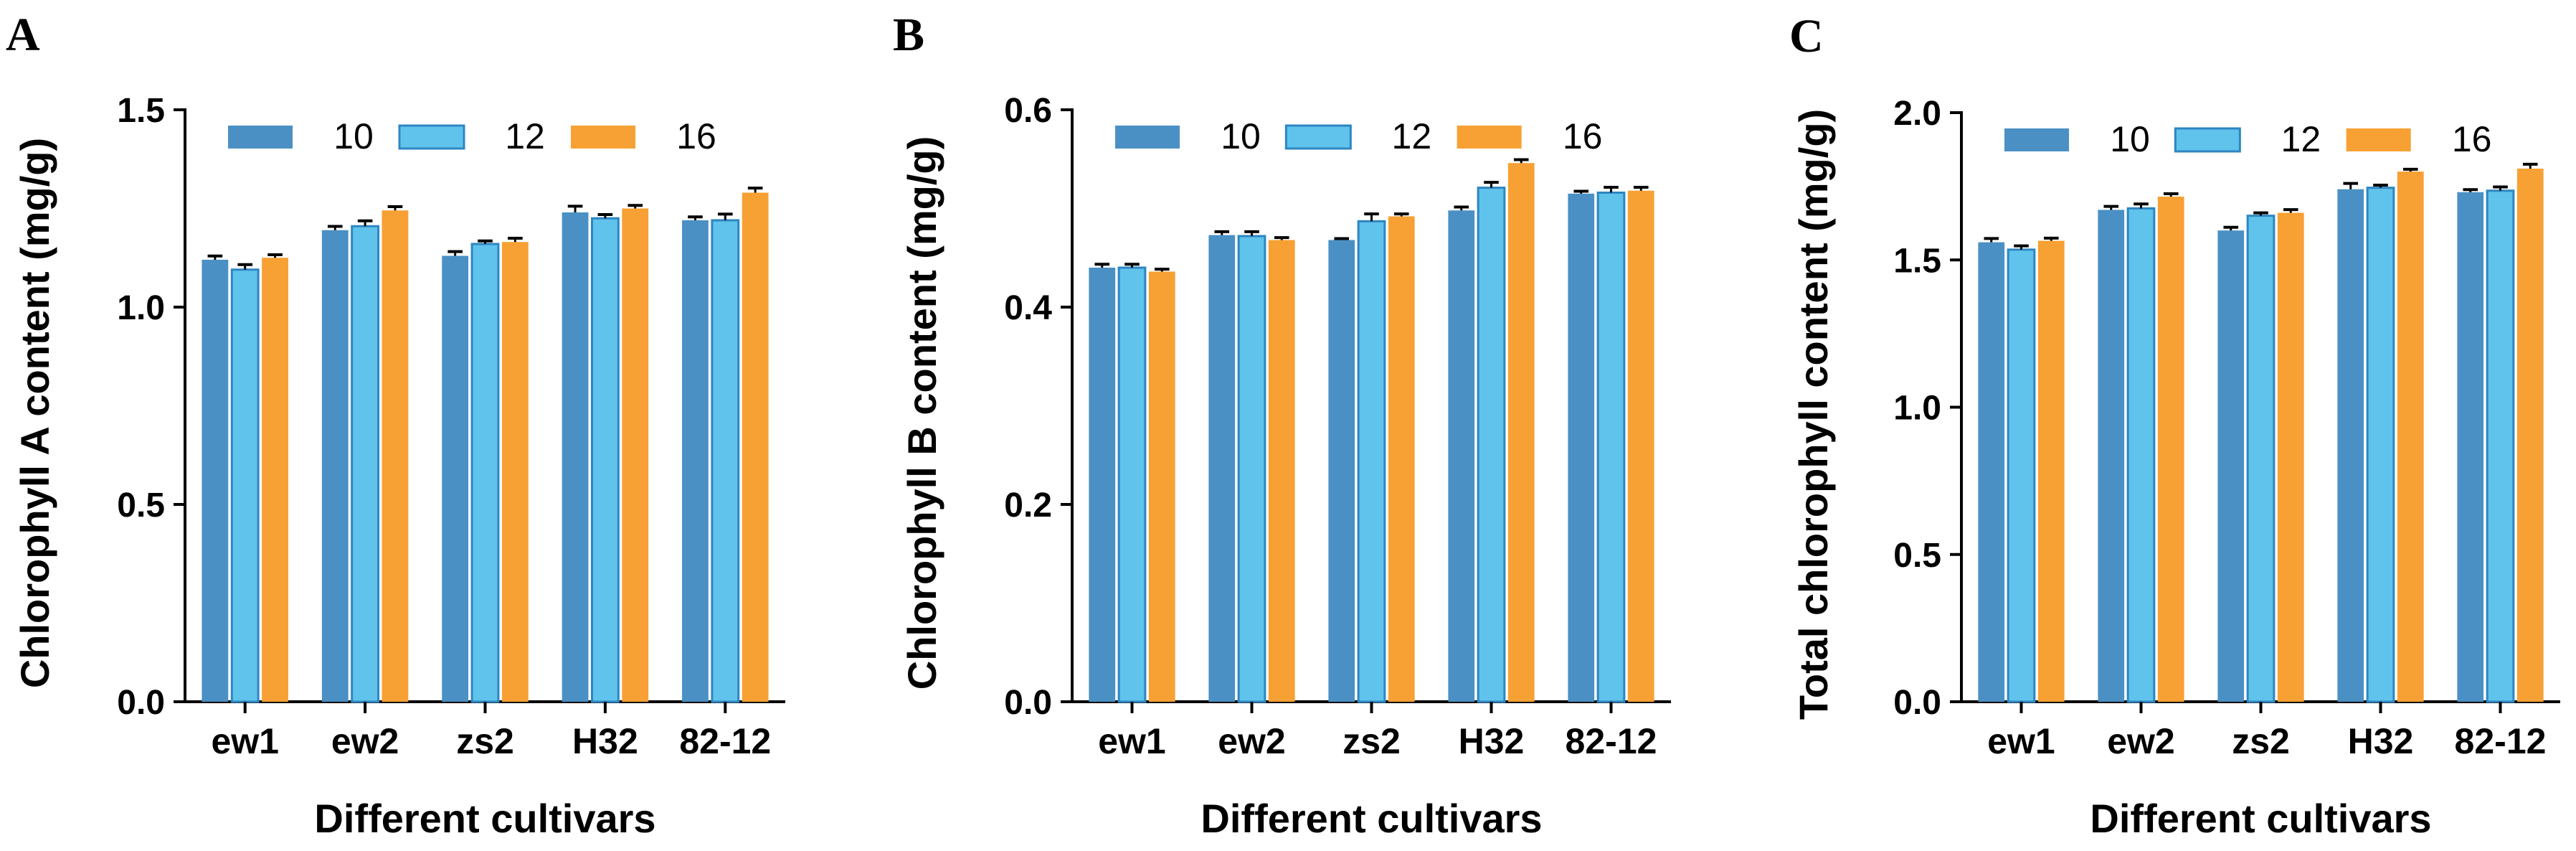 The width and height of the screenshot is (2576, 851). Describe the element at coordinates (1028, 111) in the screenshot. I see `y-tick-label: 0.6` at that location.